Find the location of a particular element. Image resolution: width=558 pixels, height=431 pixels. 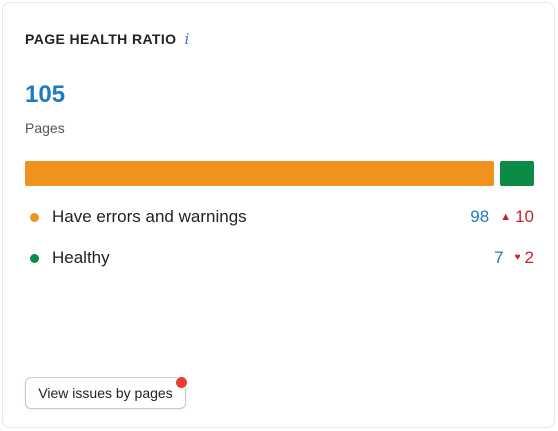

info-icon: i is located at coordinates (187, 39).